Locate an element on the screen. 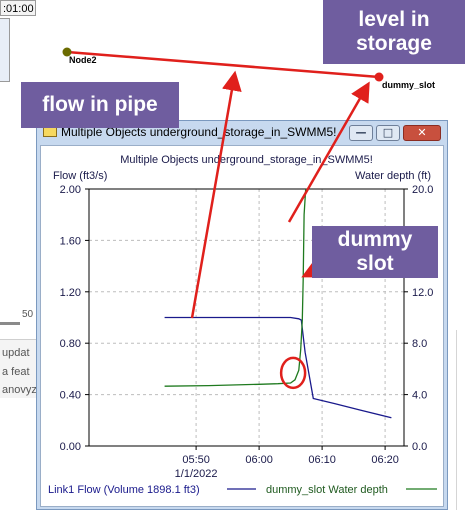 The image size is (474, 510). left-axis-label: Flow (ft3/s) is located at coordinates (80, 176).